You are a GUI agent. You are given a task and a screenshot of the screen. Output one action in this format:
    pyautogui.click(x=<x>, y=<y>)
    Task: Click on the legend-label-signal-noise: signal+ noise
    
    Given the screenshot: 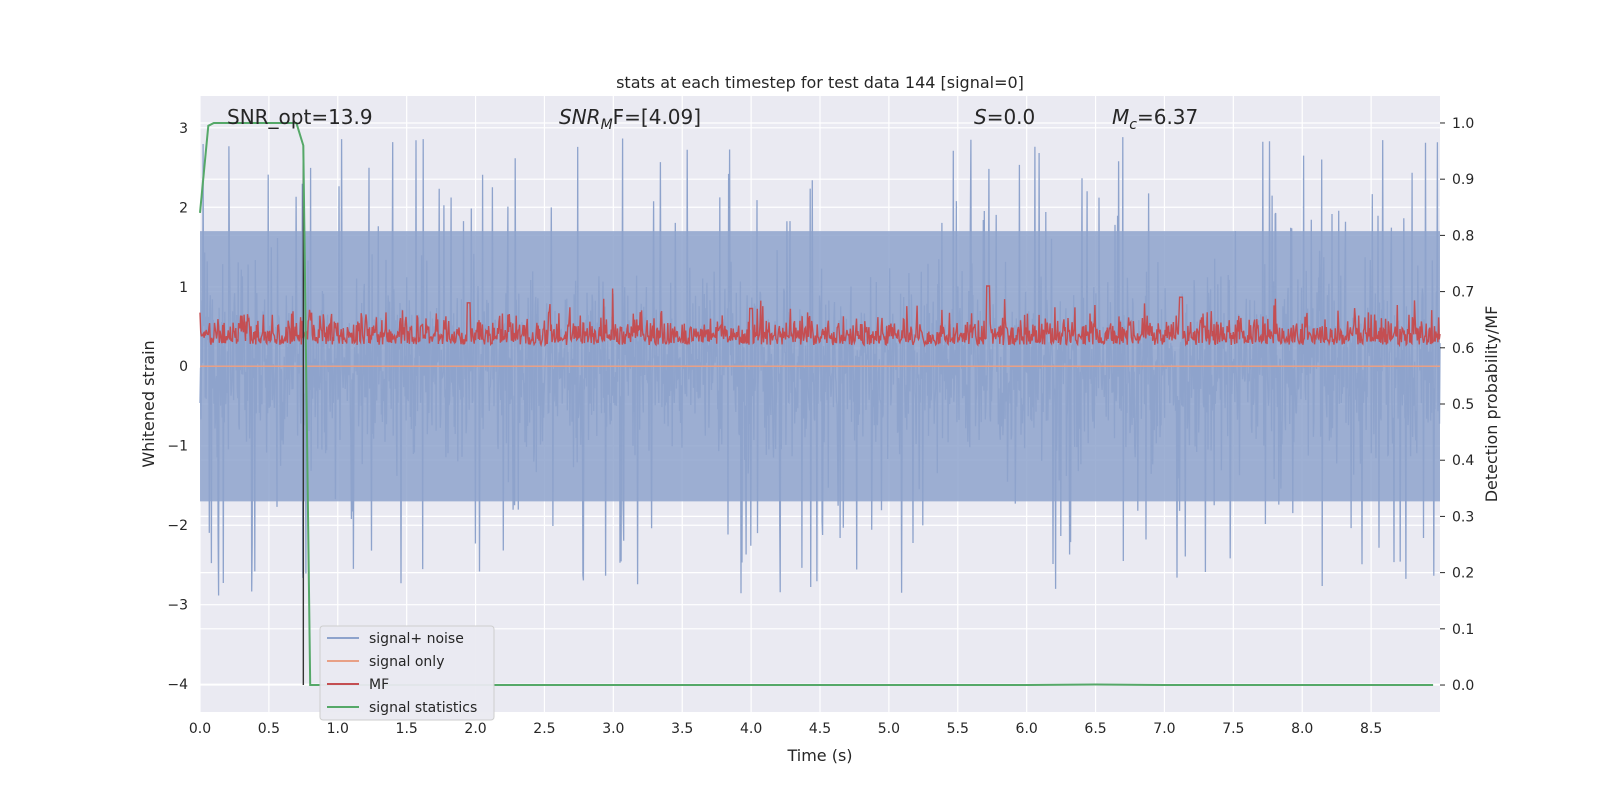 What is the action you would take?
    pyautogui.click(x=416, y=639)
    